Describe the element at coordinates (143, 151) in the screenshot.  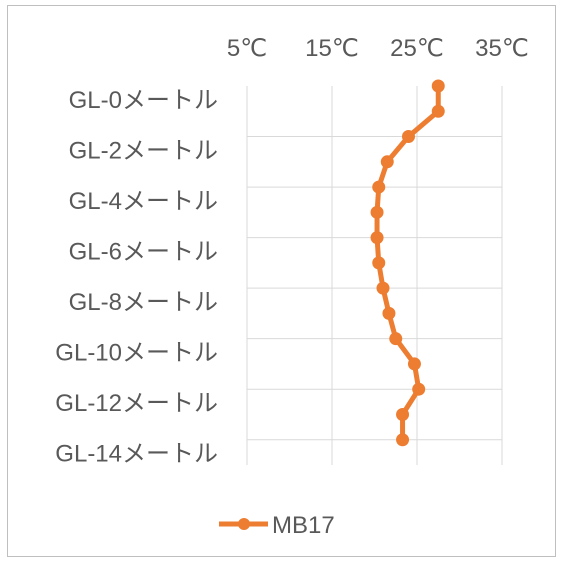
I see `y-tick-label: GL-2メートル` at that location.